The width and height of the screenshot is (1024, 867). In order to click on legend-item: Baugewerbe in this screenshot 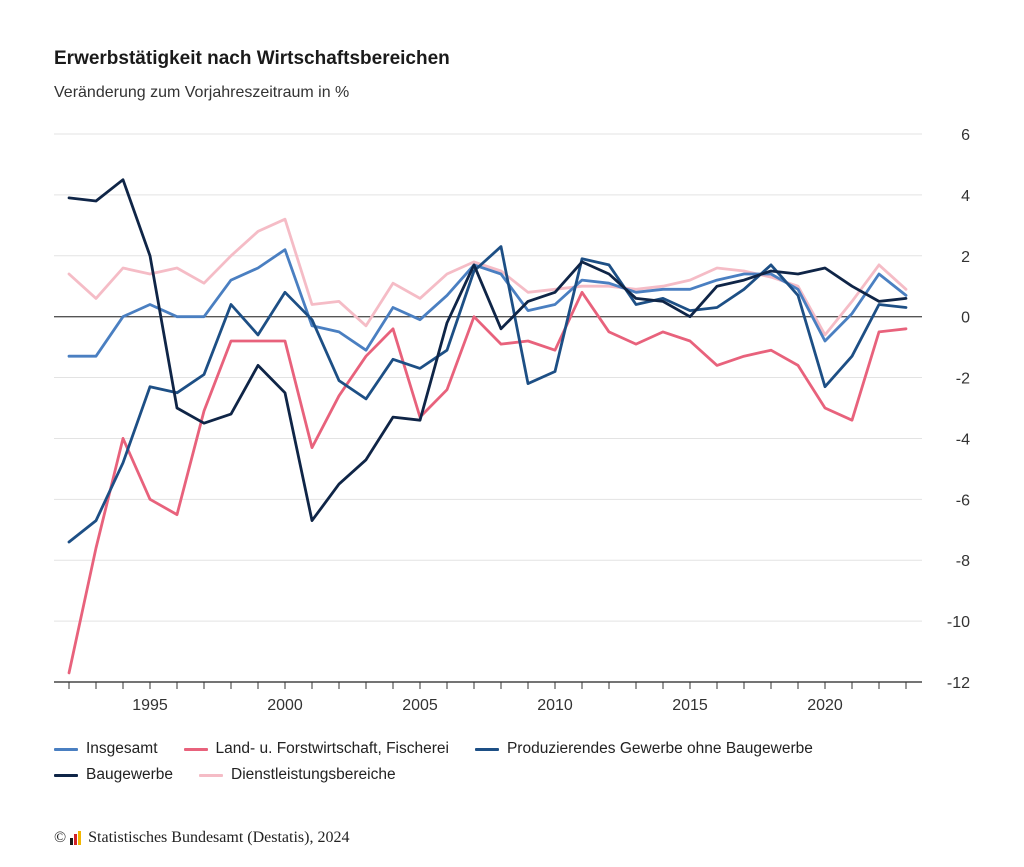, I will do `click(113, 775)`.